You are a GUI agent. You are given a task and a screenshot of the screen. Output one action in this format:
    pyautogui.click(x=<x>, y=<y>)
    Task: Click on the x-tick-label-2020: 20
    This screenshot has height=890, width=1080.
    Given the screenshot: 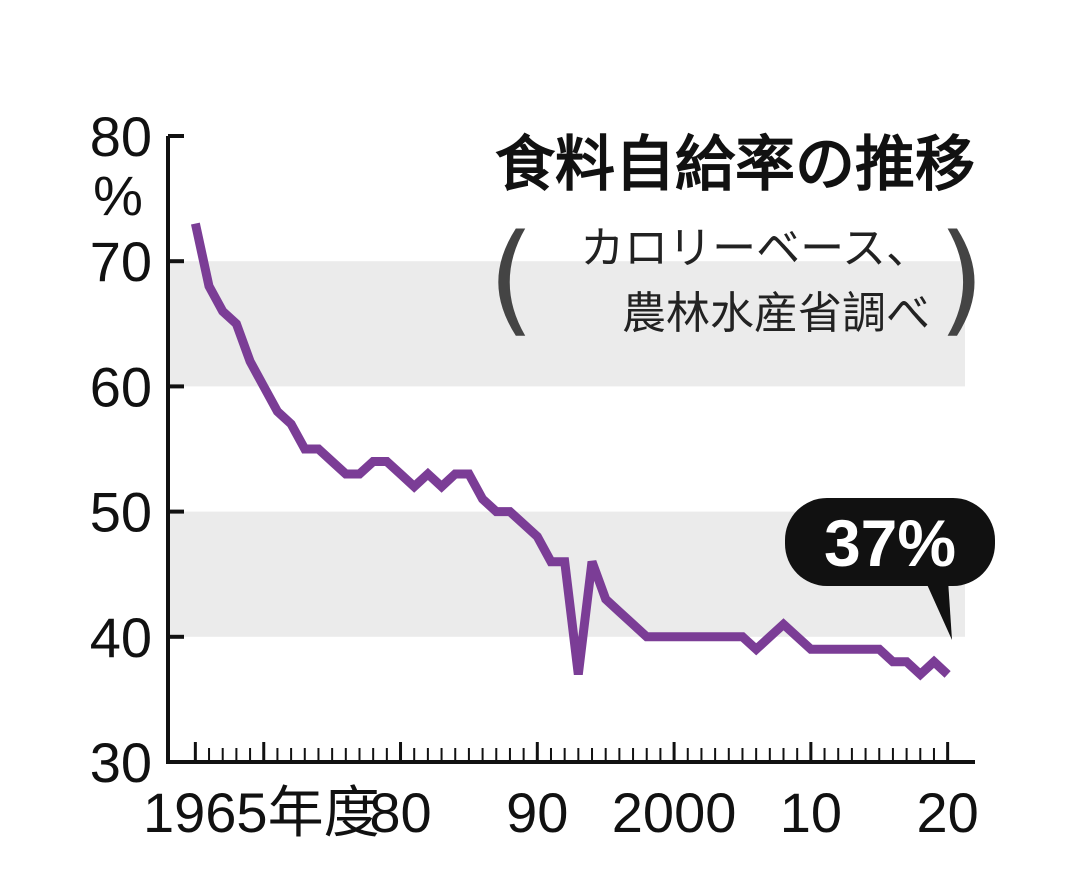 What is the action you would take?
    pyautogui.click(x=947, y=812)
    